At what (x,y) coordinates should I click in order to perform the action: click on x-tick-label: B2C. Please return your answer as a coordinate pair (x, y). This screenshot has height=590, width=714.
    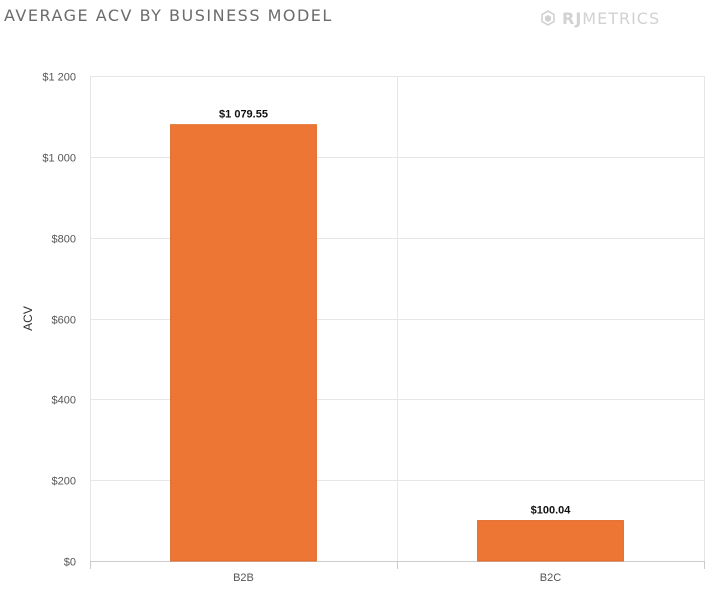
    Looking at the image, I should click on (550, 578).